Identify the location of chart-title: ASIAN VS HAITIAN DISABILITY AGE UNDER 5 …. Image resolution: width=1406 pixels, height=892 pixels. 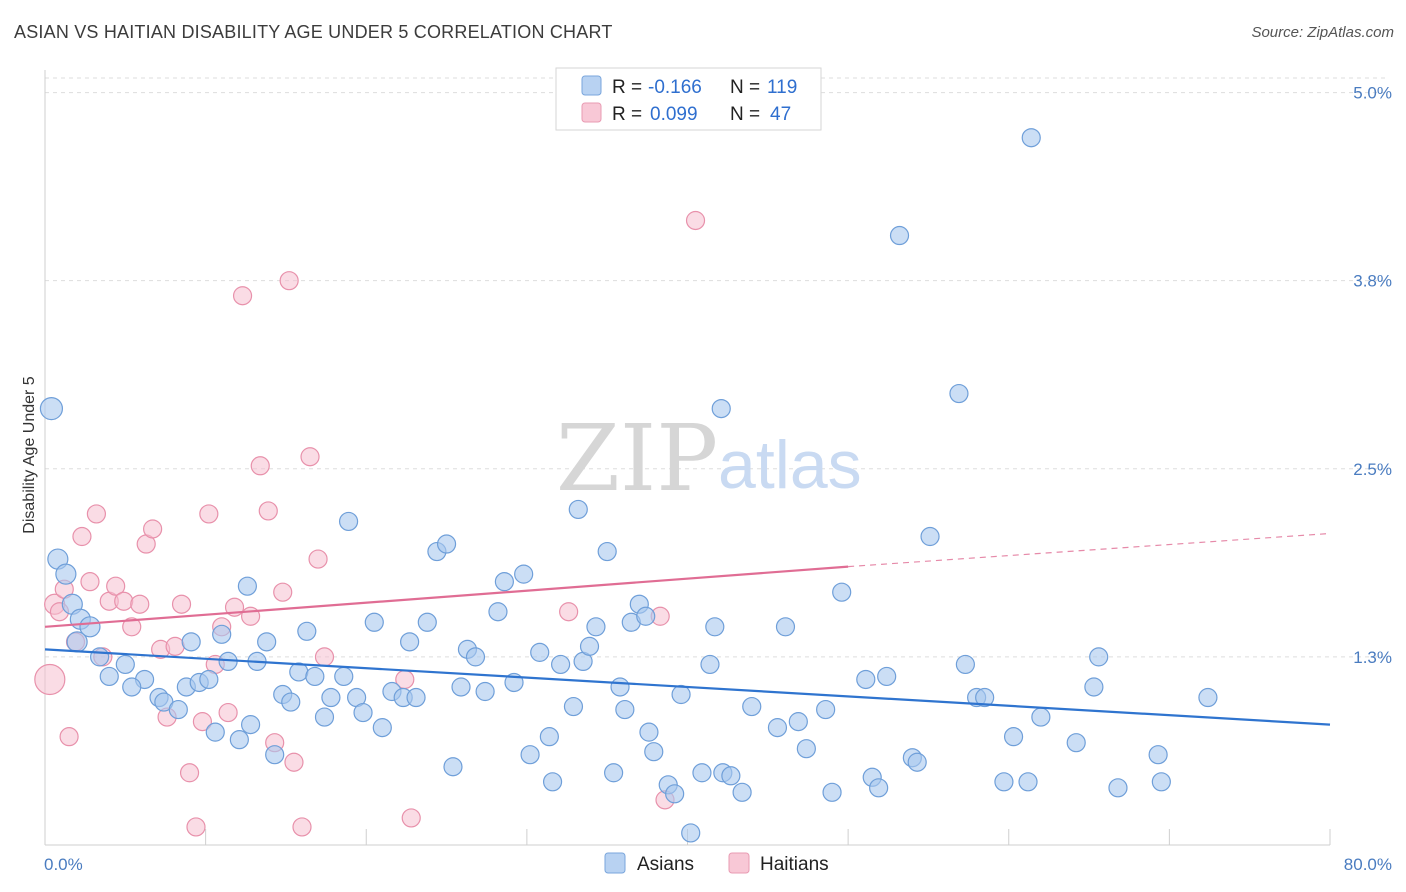
(313, 32).